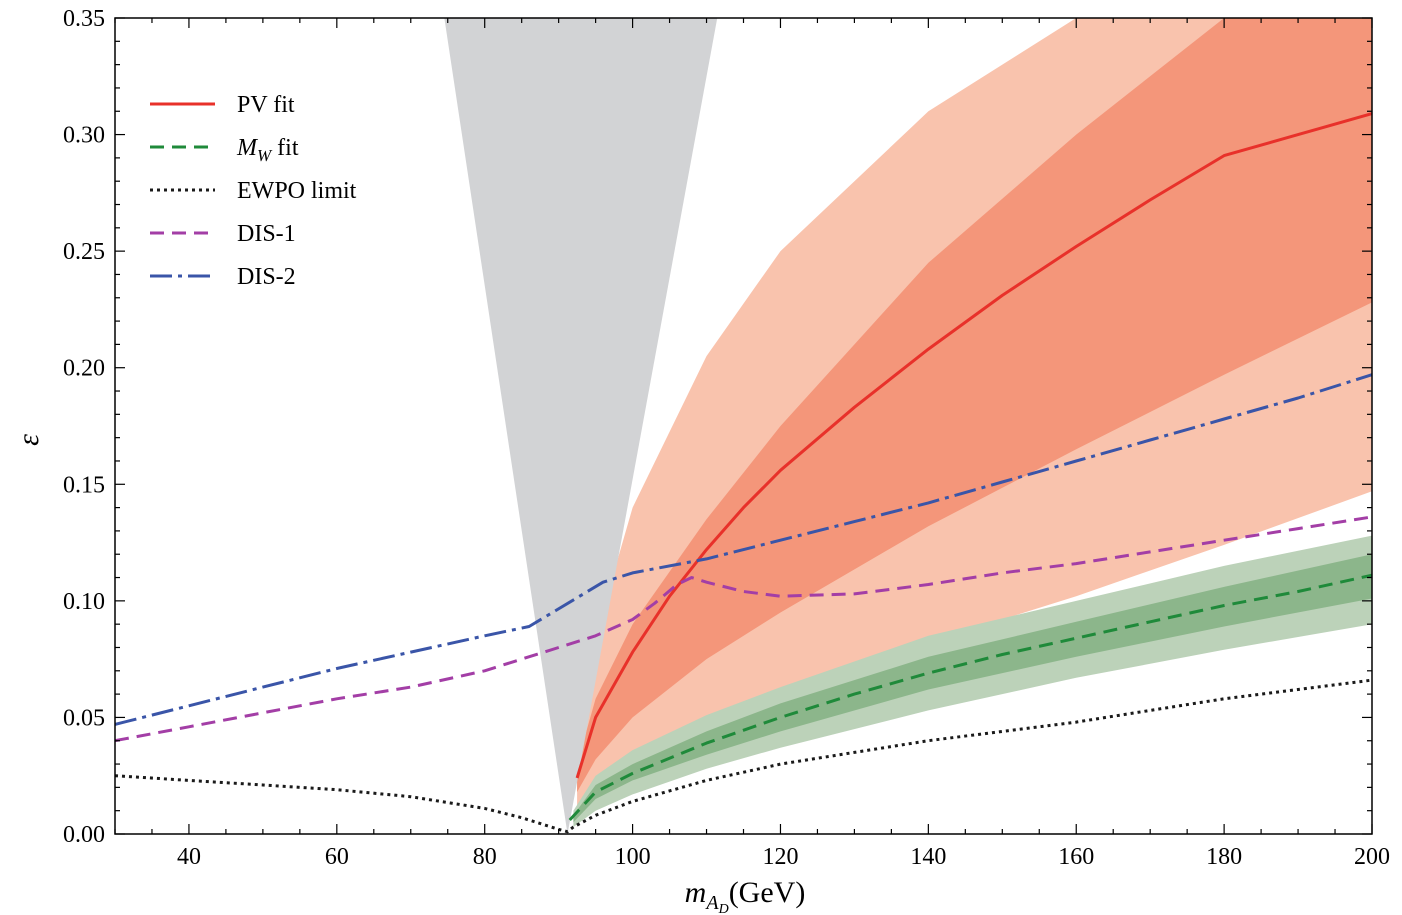  I want to click on legend-item: EWPO limit, so click(253, 191).